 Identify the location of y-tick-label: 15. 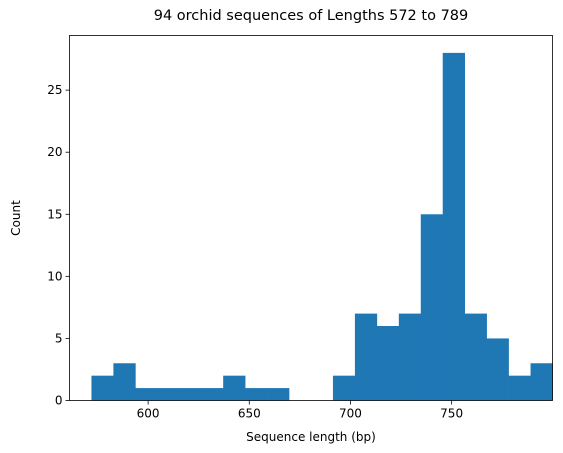
(54, 214).